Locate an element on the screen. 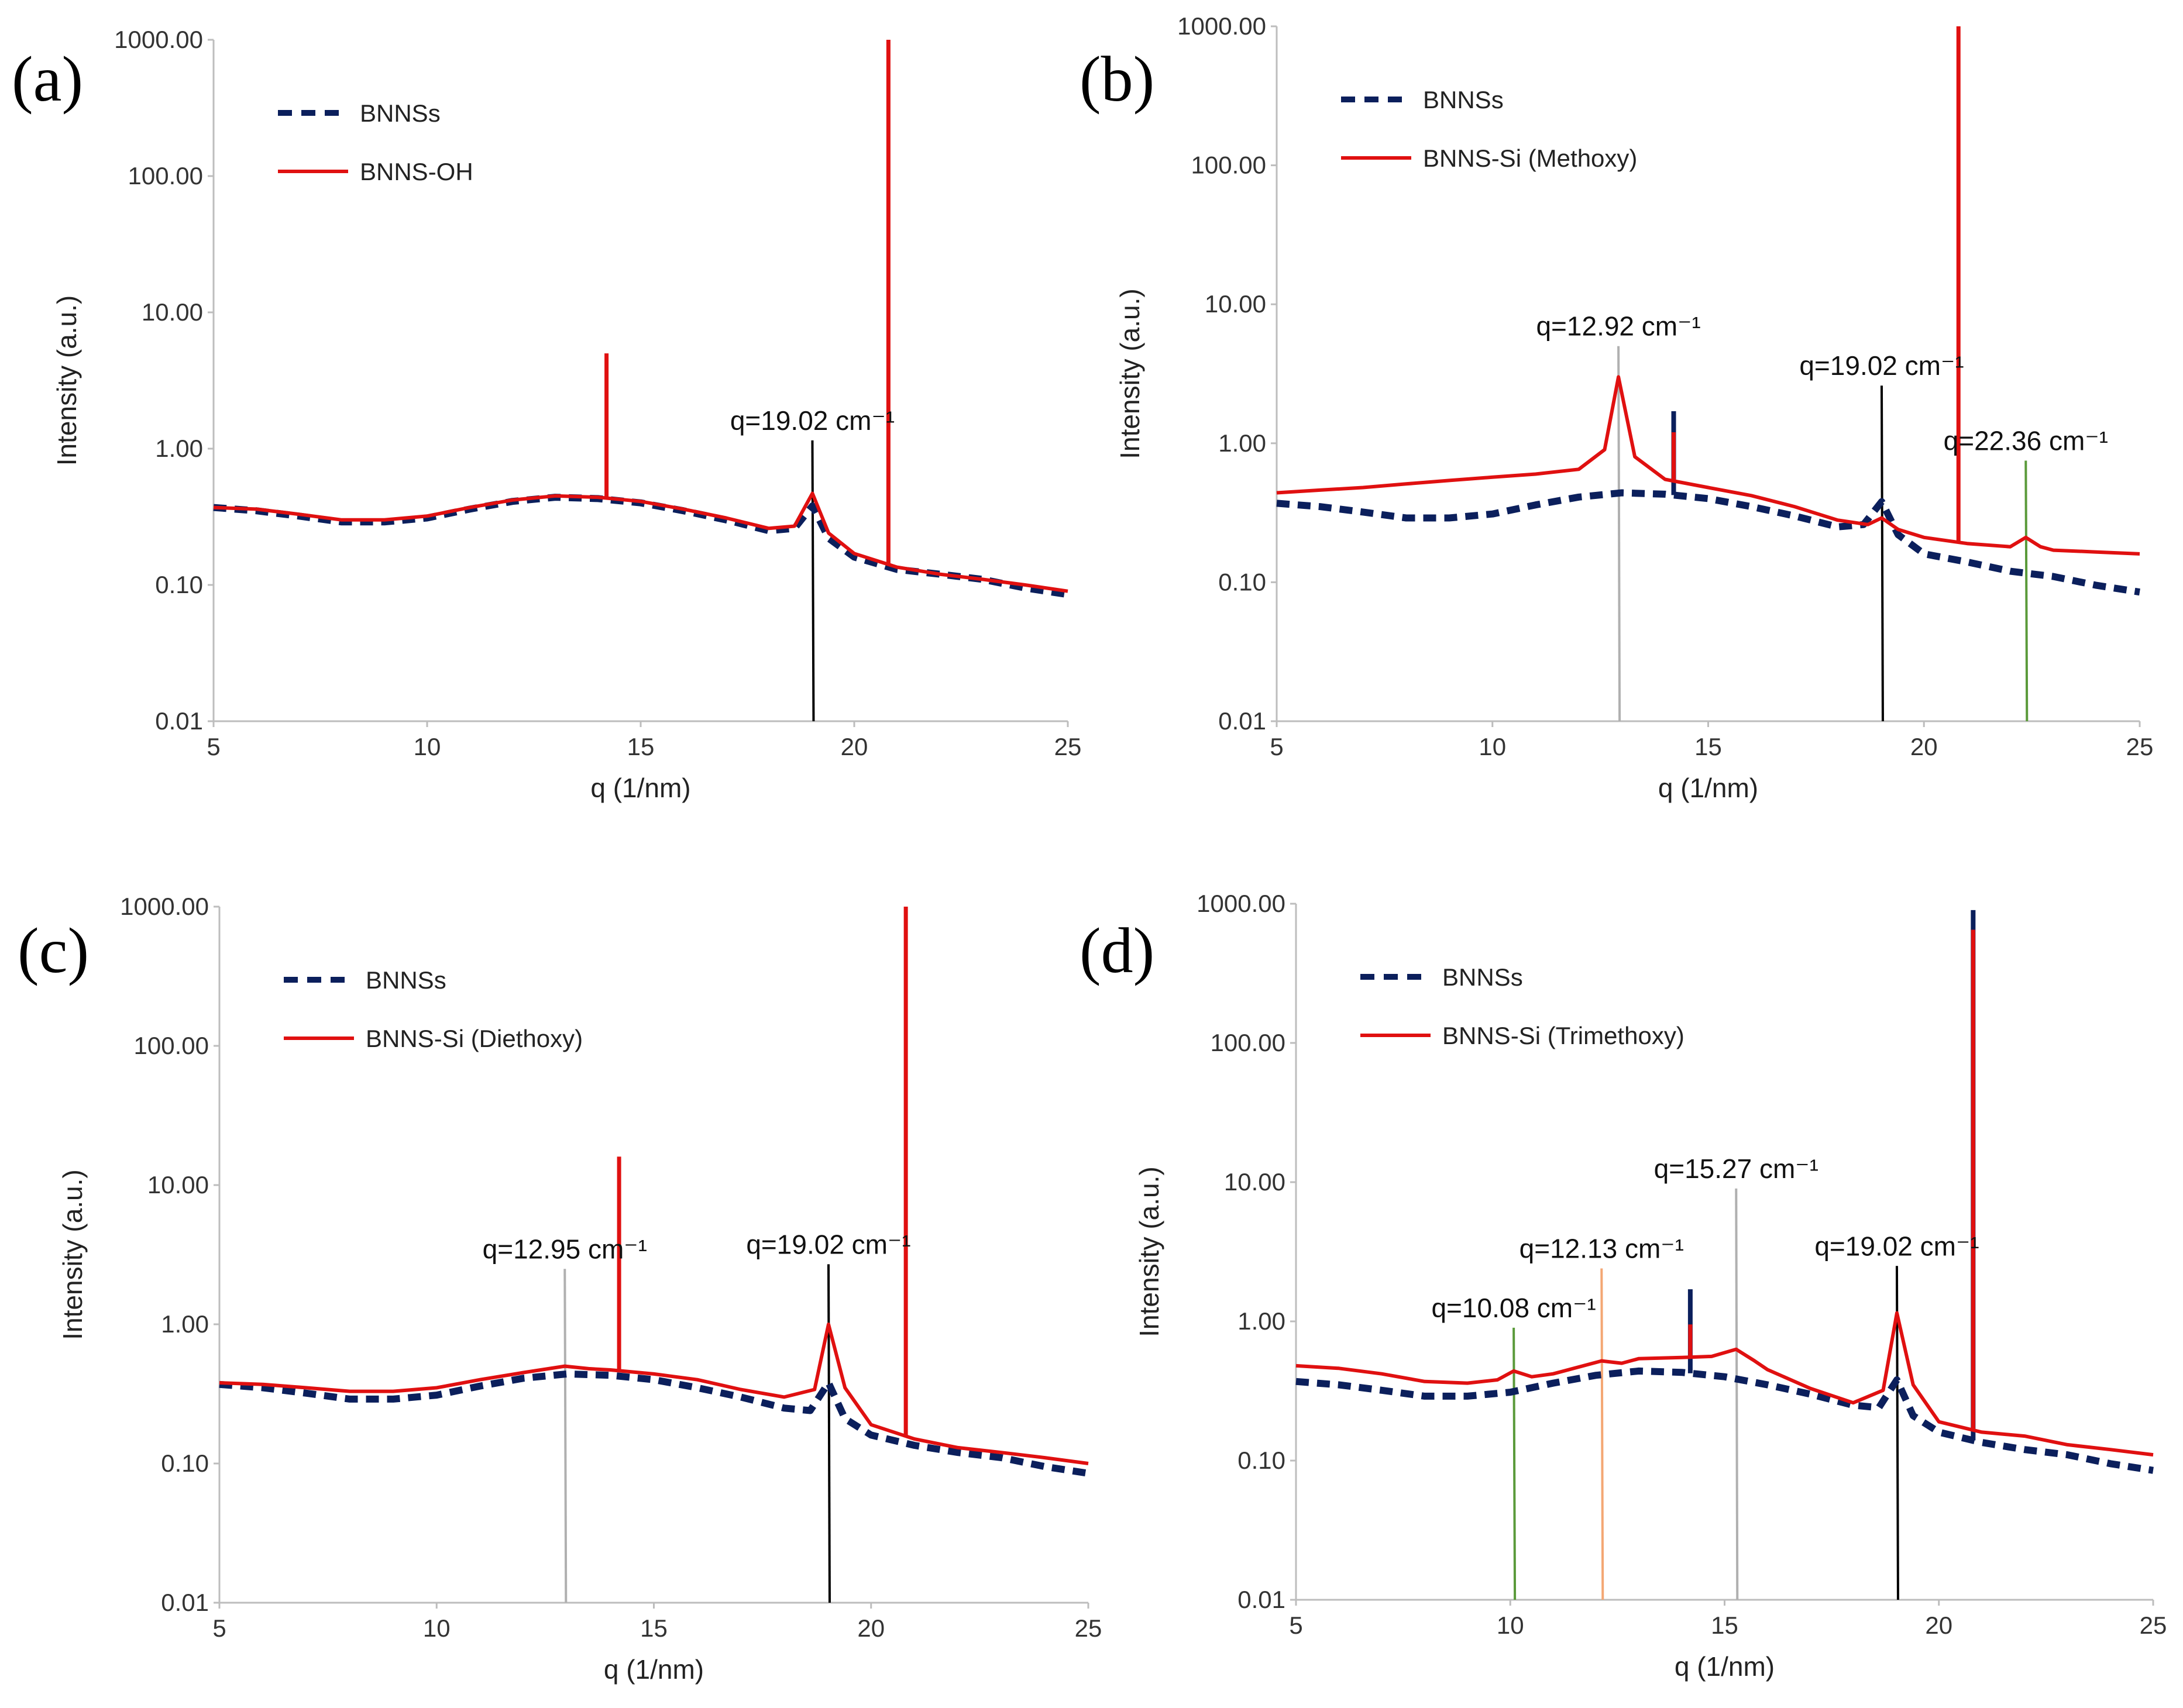  annotation-label: q=12.95 cm⁻¹ is located at coordinates (565, 1249).